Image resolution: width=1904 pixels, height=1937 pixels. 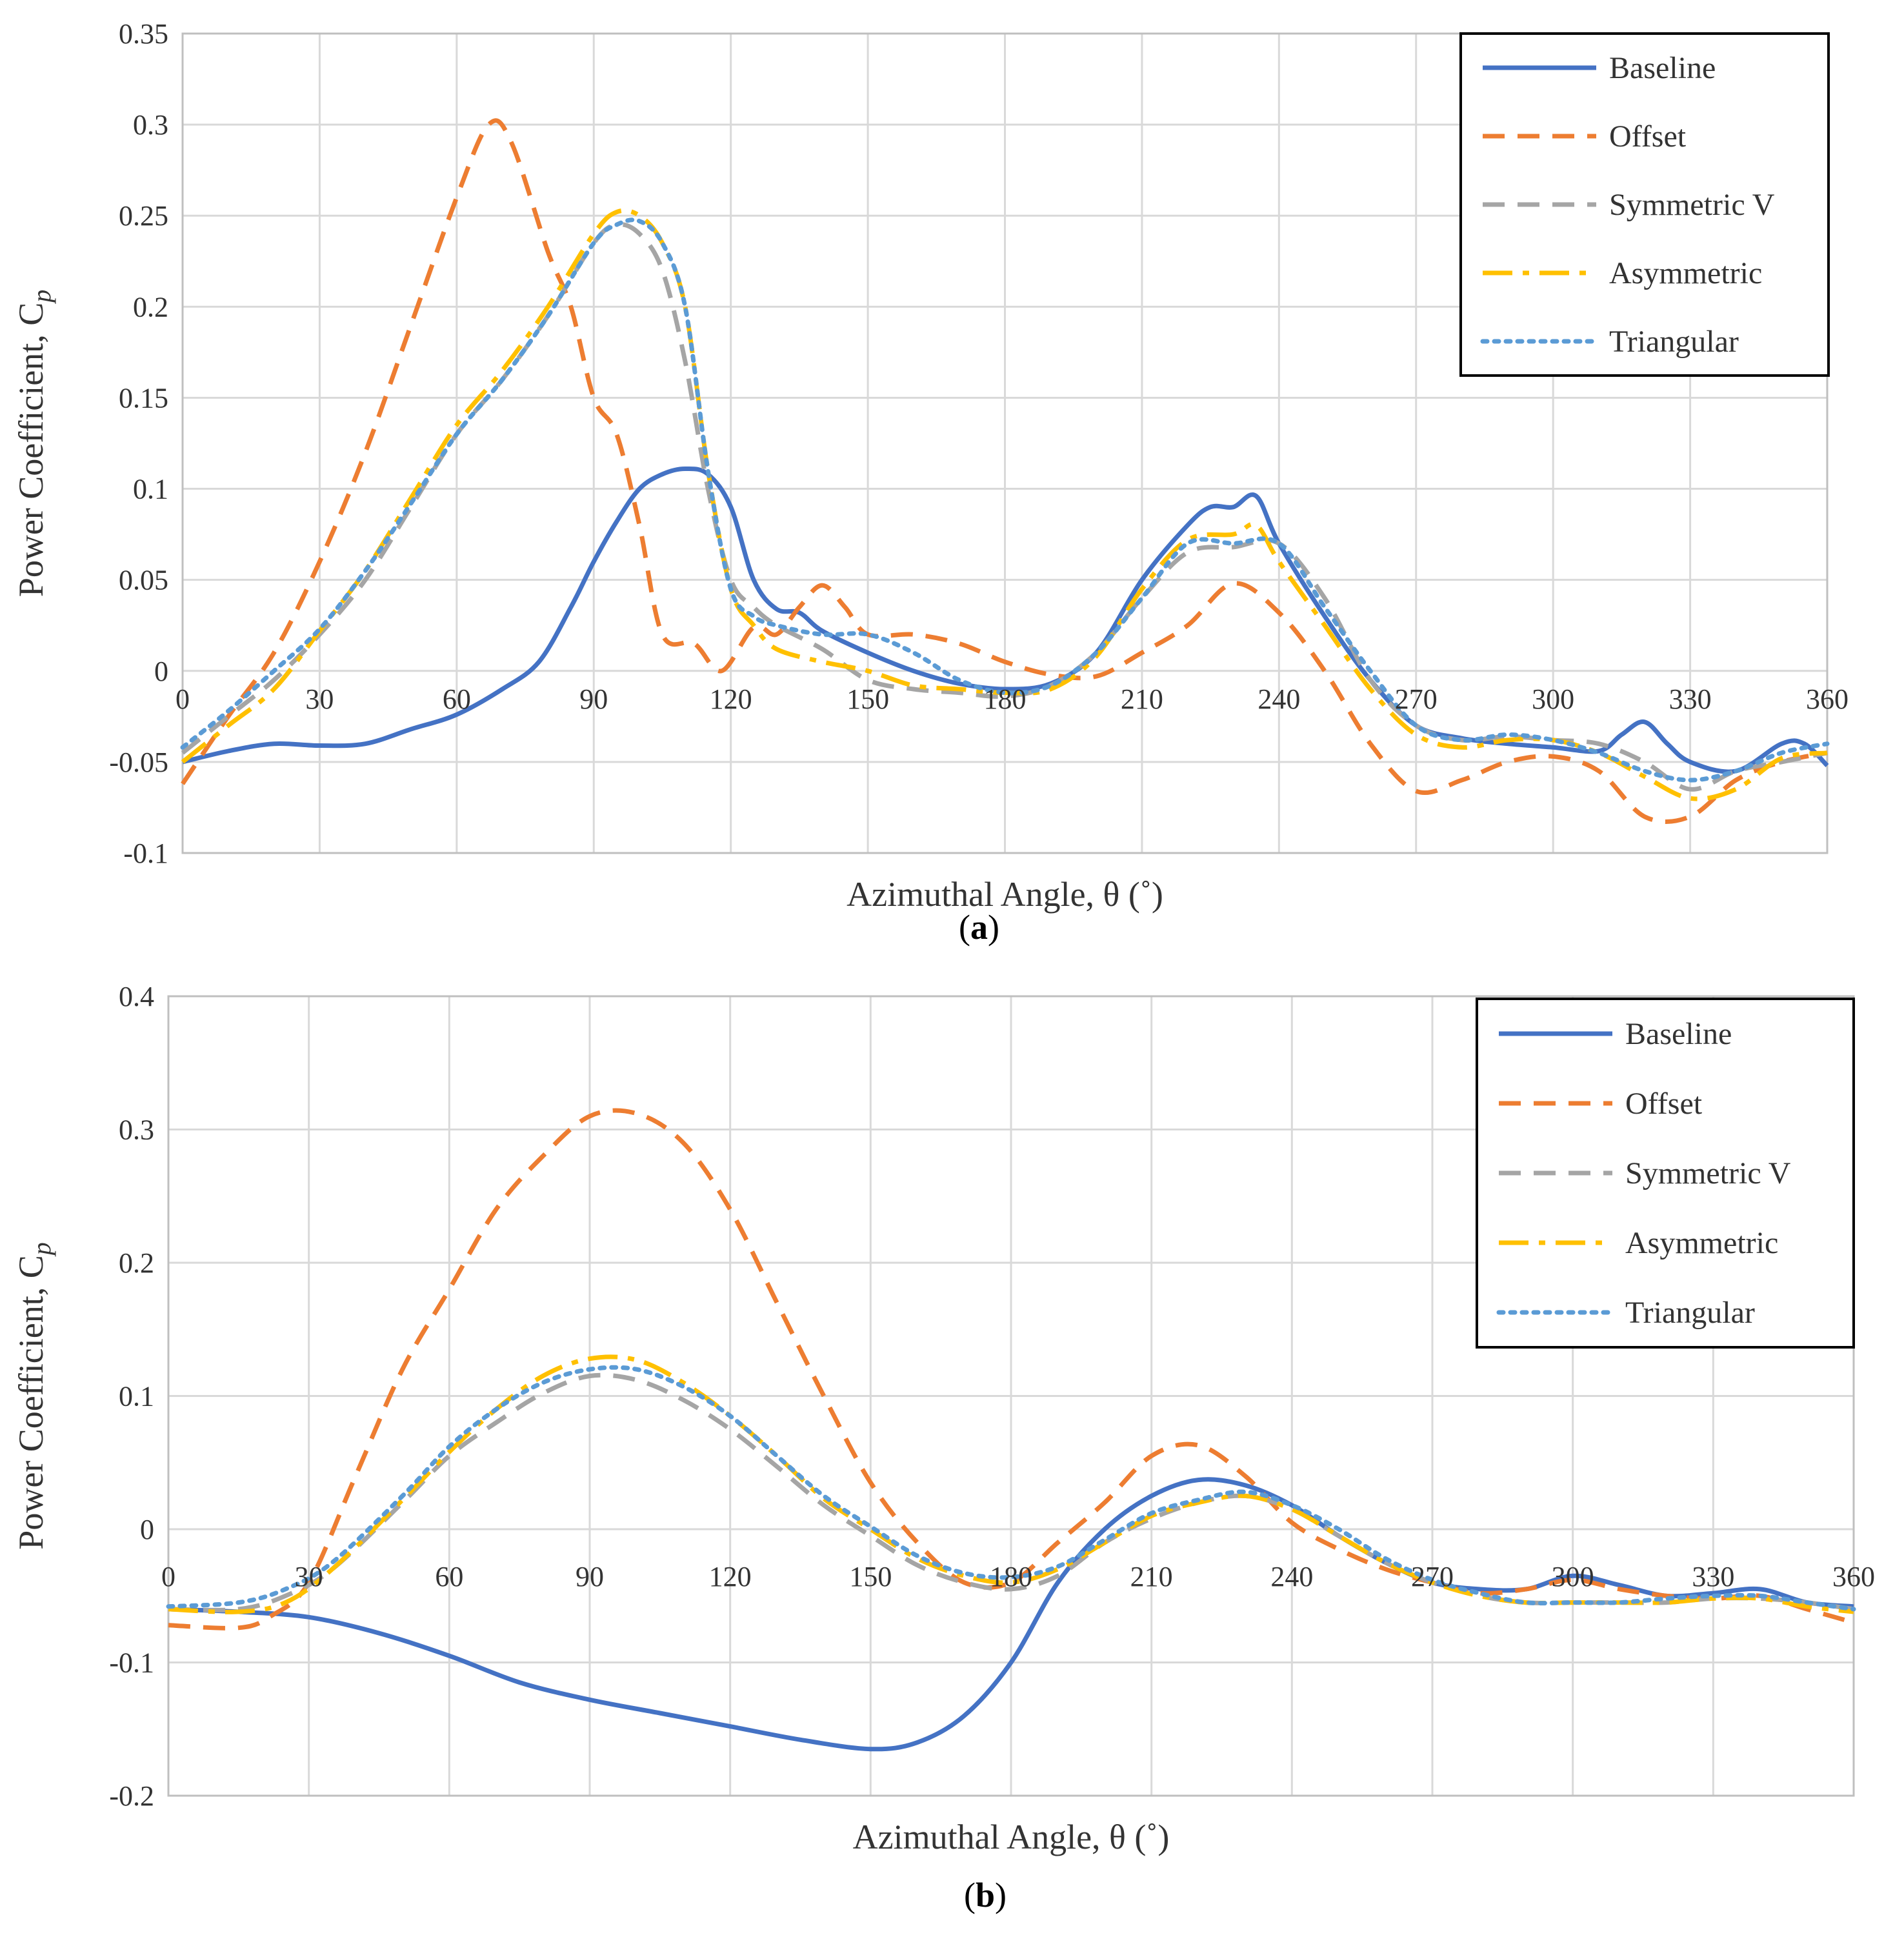 What do you see at coordinates (143, 398) in the screenshot?
I see `y-tick-label: 0.15` at bounding box center [143, 398].